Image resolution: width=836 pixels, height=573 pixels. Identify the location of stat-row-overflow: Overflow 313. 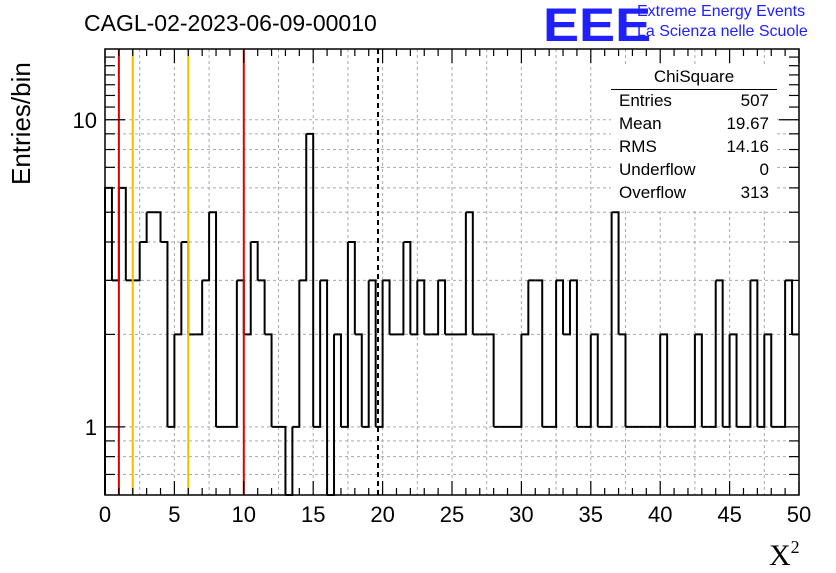
(694, 194).